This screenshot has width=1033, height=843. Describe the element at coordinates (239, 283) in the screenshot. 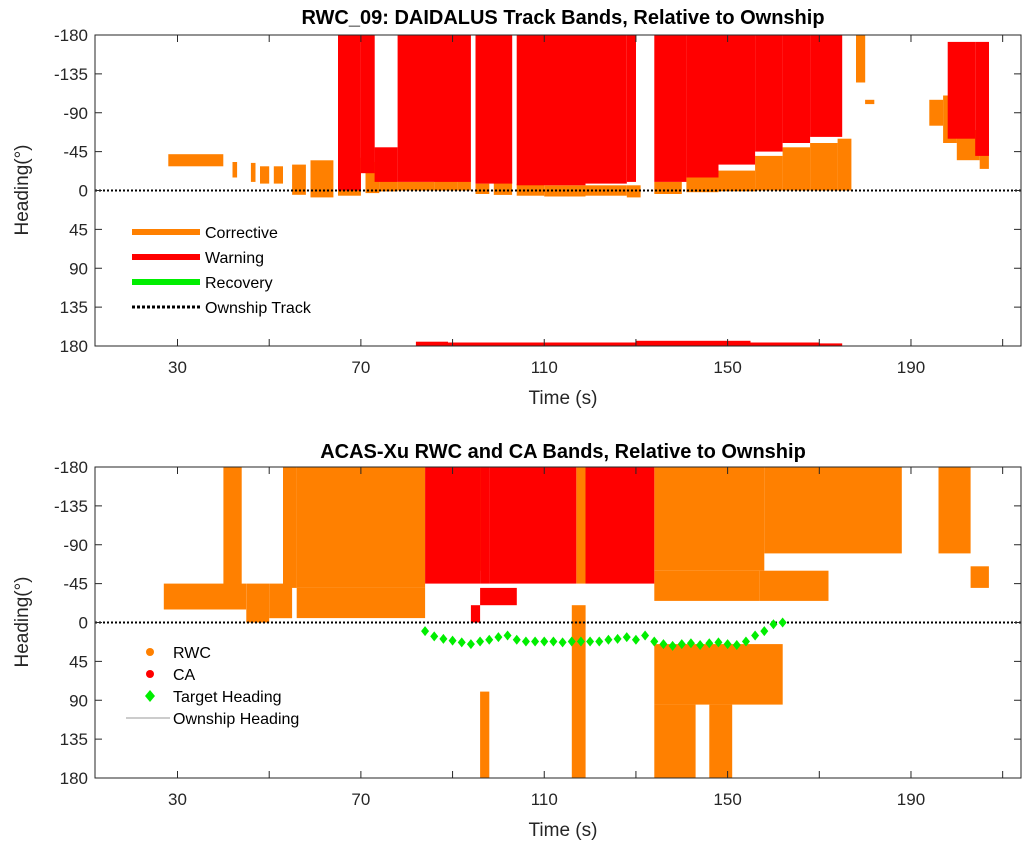

I see `legend-label-recovery: Recovery` at that location.